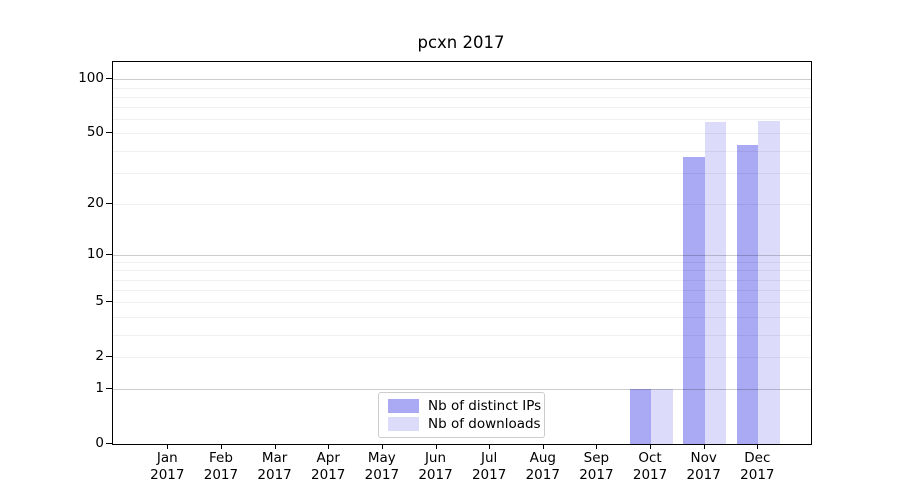  What do you see at coordinates (328, 466) in the screenshot?
I see `x-tick-label-apr: Apr 2017` at bounding box center [328, 466].